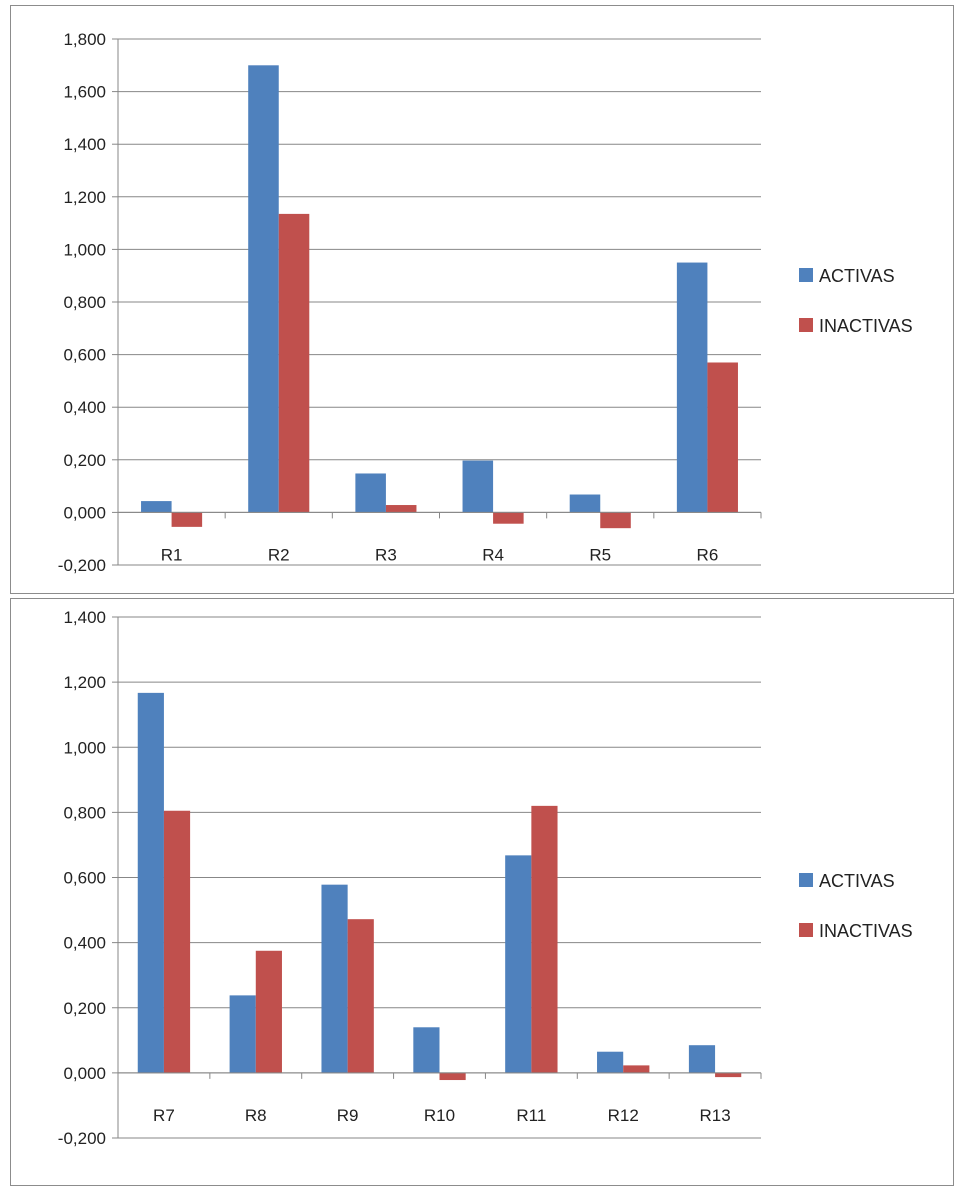 The height and width of the screenshot is (1191, 954). Describe the element at coordinates (401, 509) in the screenshot. I see `bar-R3-inactivas` at that location.